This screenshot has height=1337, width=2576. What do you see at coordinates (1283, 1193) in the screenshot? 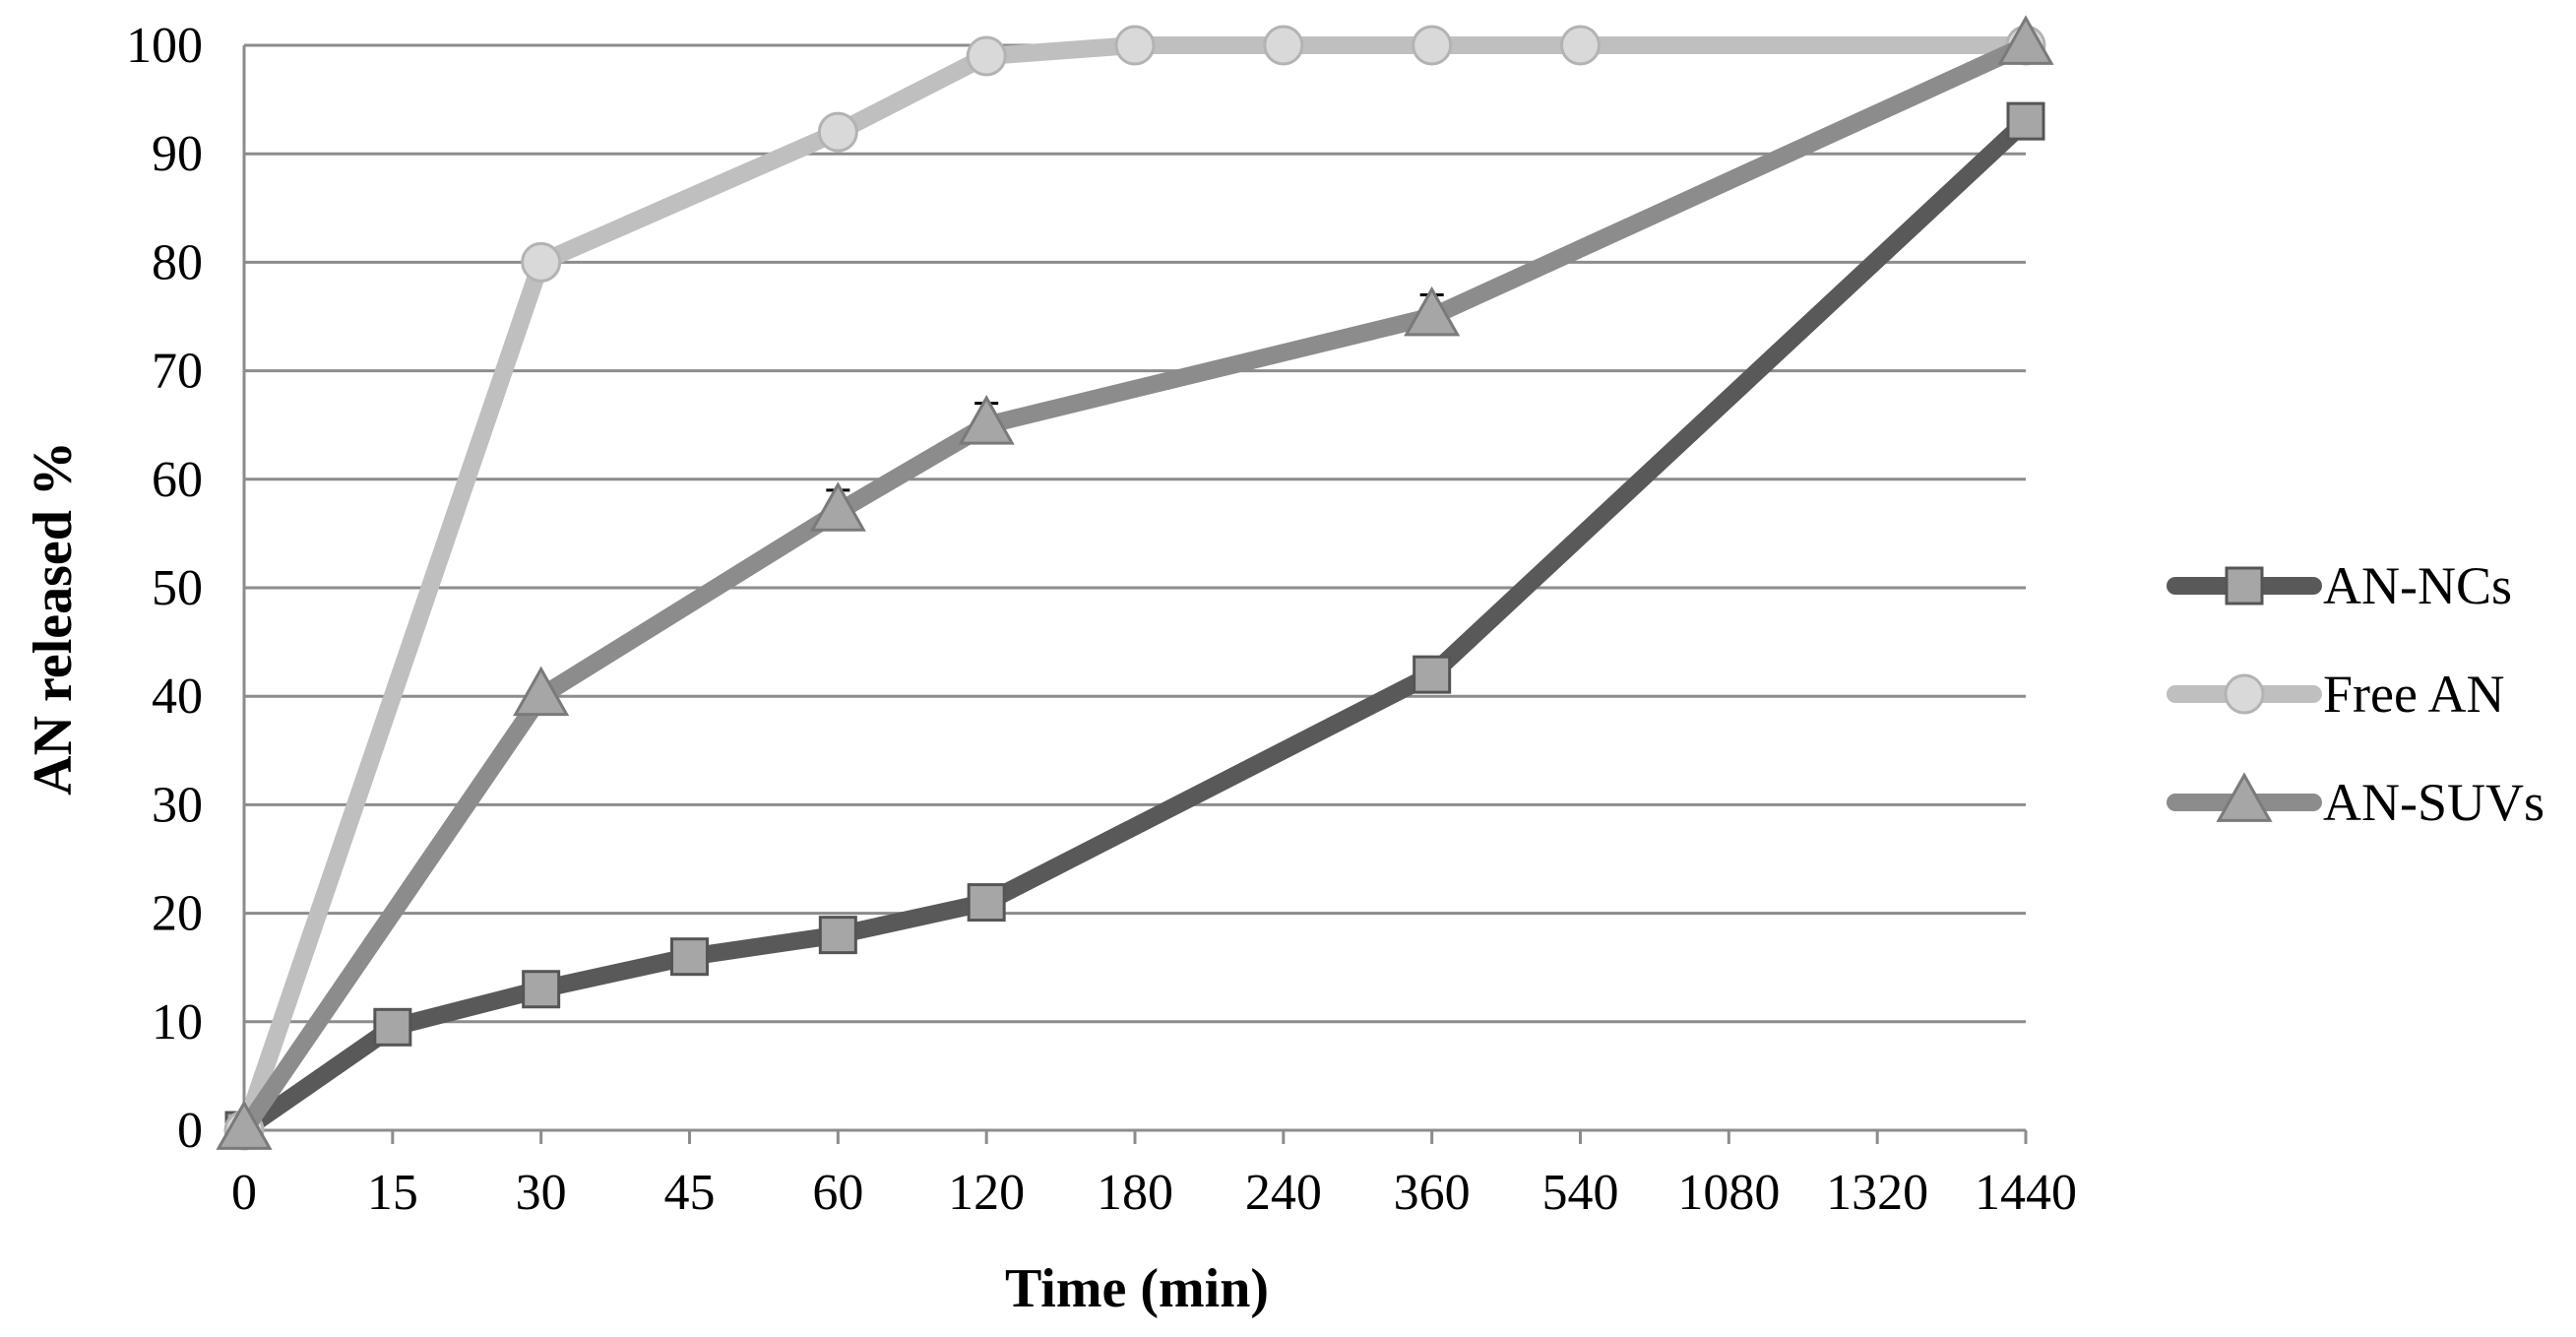
I see `x-tick-label: 240` at bounding box center [1283, 1193].